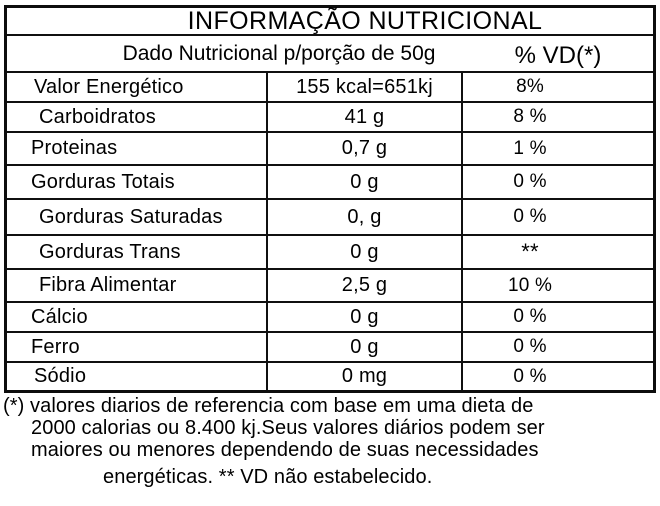 Image resolution: width=660 pixels, height=506 pixels. I want to click on daily-value-header-label: % VD(*), so click(558, 55).